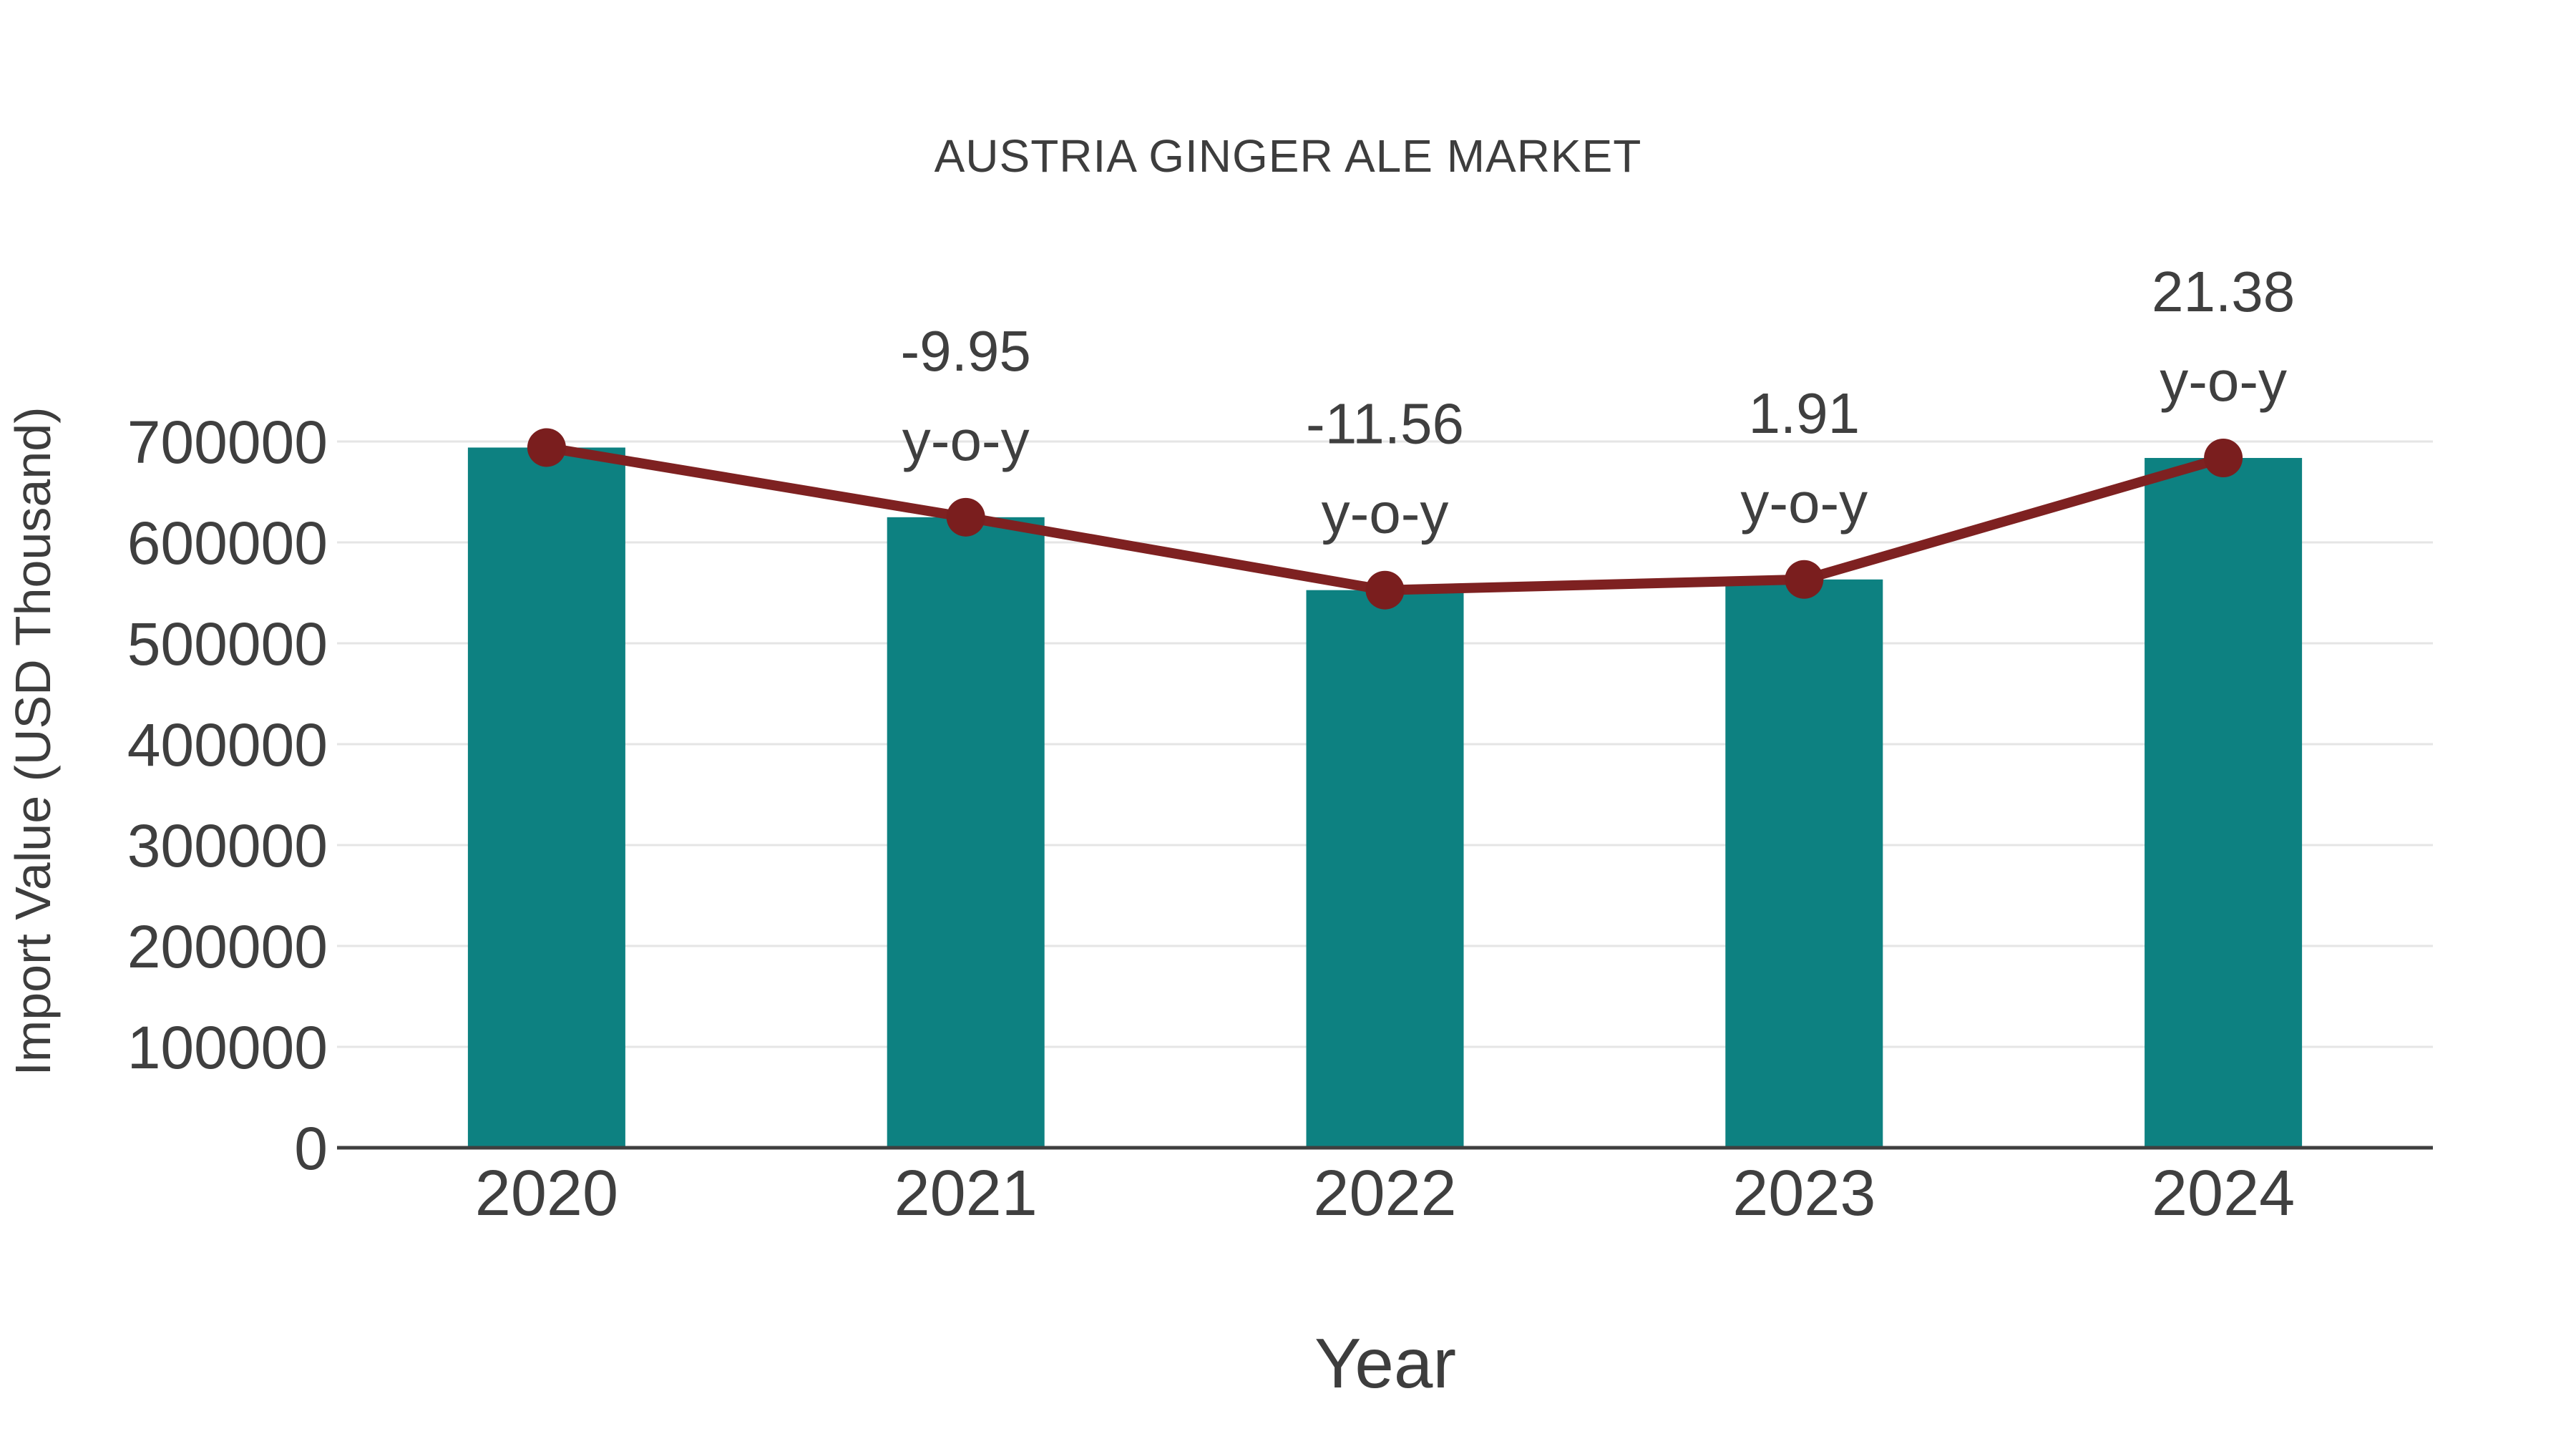  I want to click on yoy-marker-2023, so click(1804, 579).